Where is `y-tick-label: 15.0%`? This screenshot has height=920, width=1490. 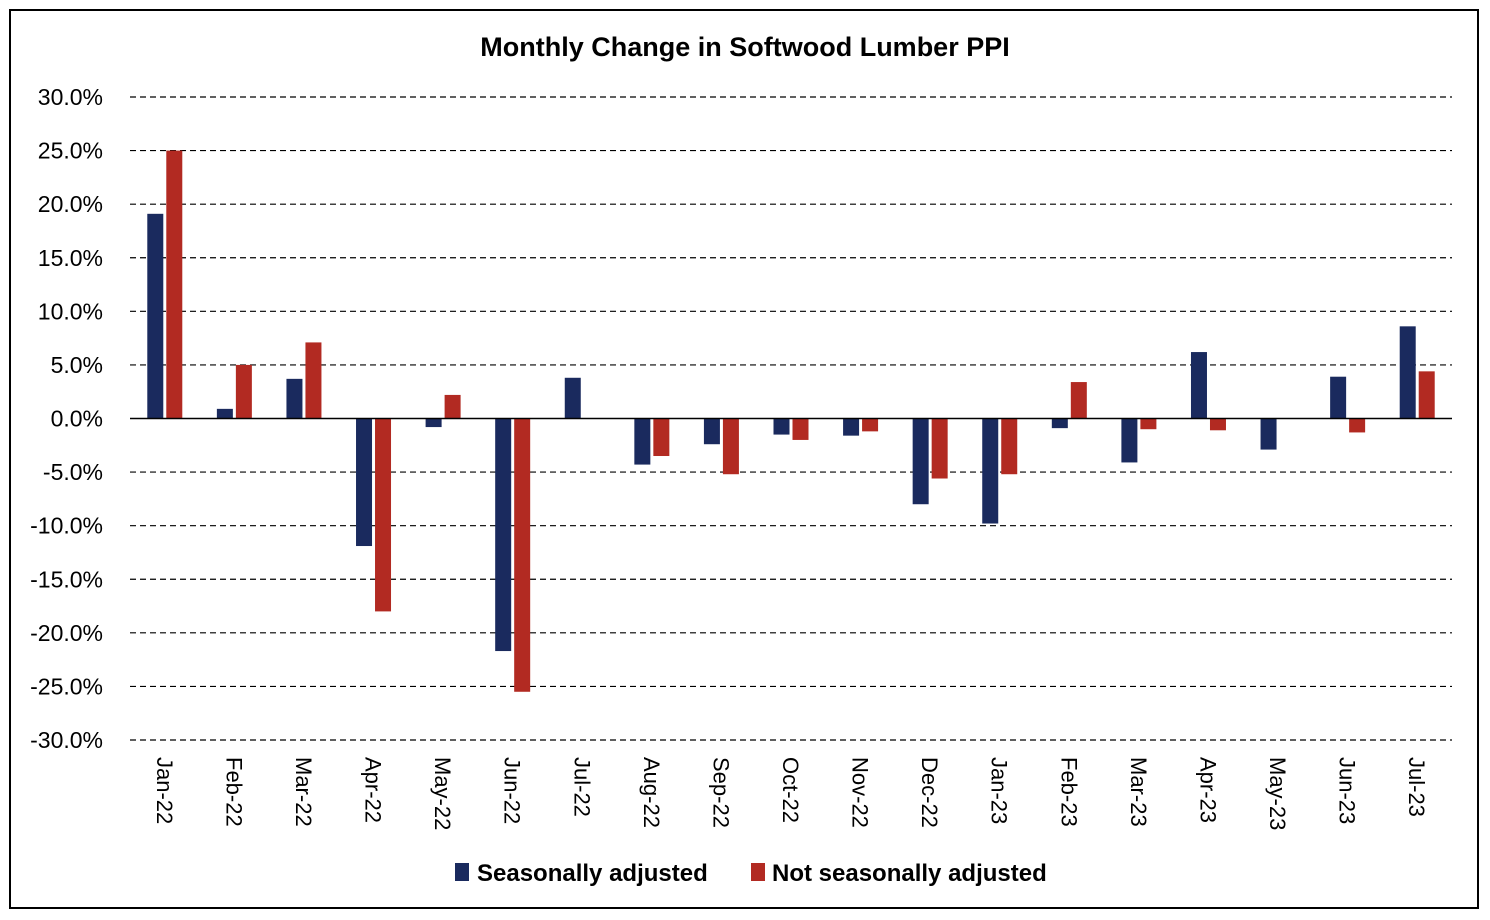 y-tick-label: 15.0% is located at coordinates (70, 258).